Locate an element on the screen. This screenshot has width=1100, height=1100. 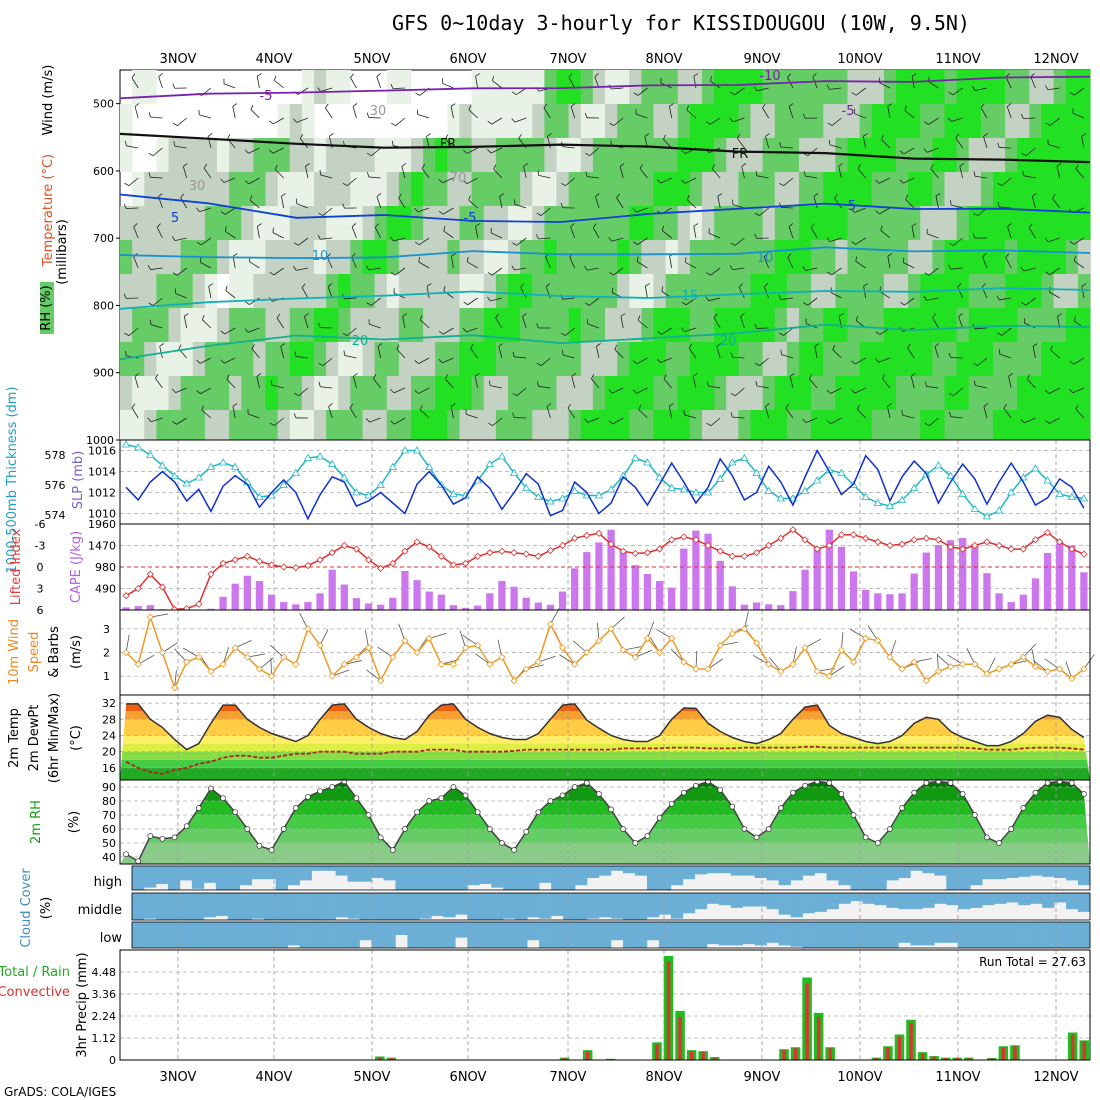
wind10m-barb is located at coordinates (243, 644).